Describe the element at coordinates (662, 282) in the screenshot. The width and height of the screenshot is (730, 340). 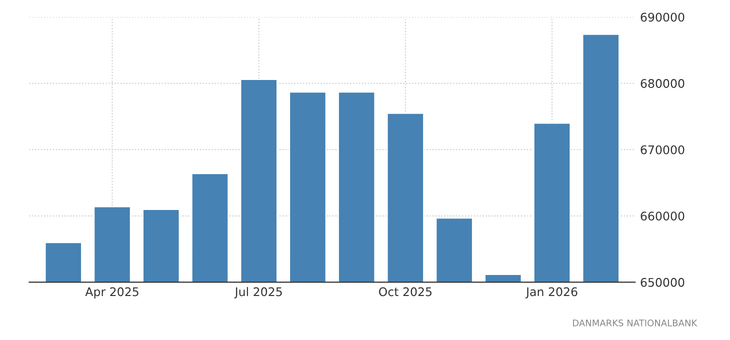
I see `y-tick-label: 650000` at that location.